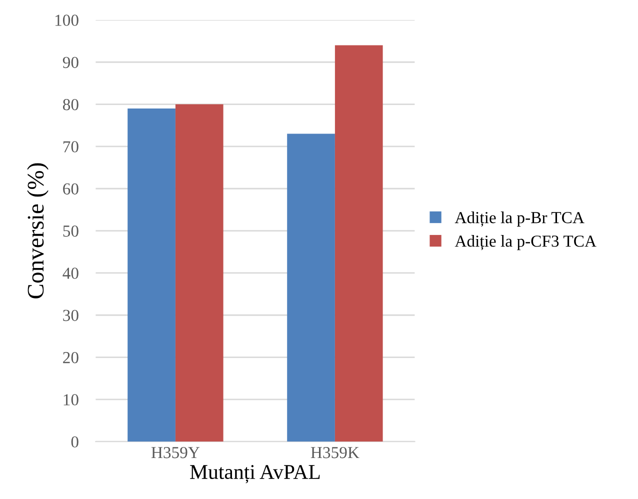 Image resolution: width=638 pixels, height=499 pixels. I want to click on y-tick-label: 60, so click(70, 189).